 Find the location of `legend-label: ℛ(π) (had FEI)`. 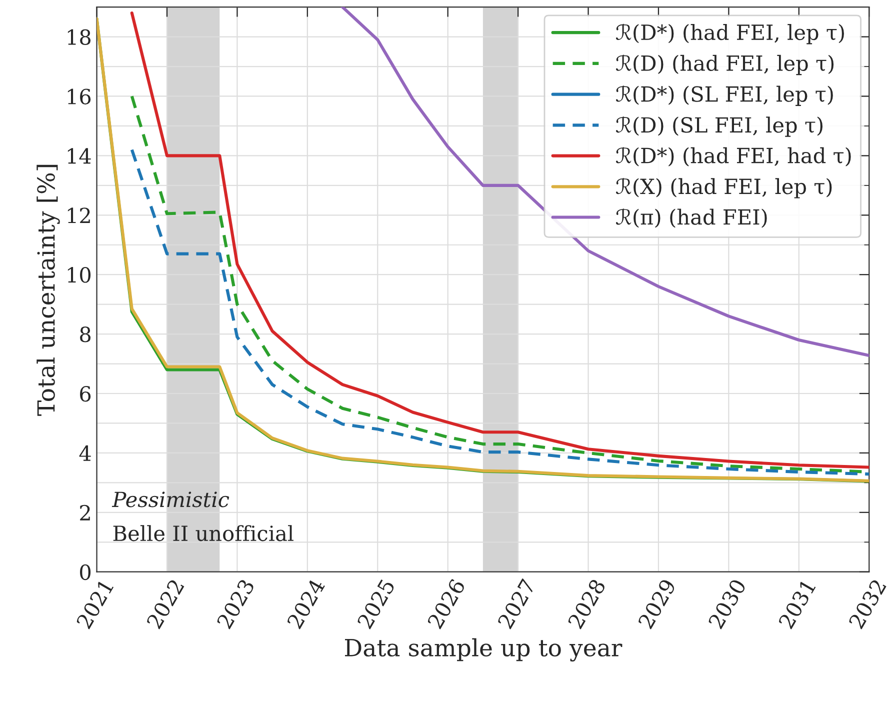

legend-label: ℛ(π) (had FEI) is located at coordinates (691, 218).